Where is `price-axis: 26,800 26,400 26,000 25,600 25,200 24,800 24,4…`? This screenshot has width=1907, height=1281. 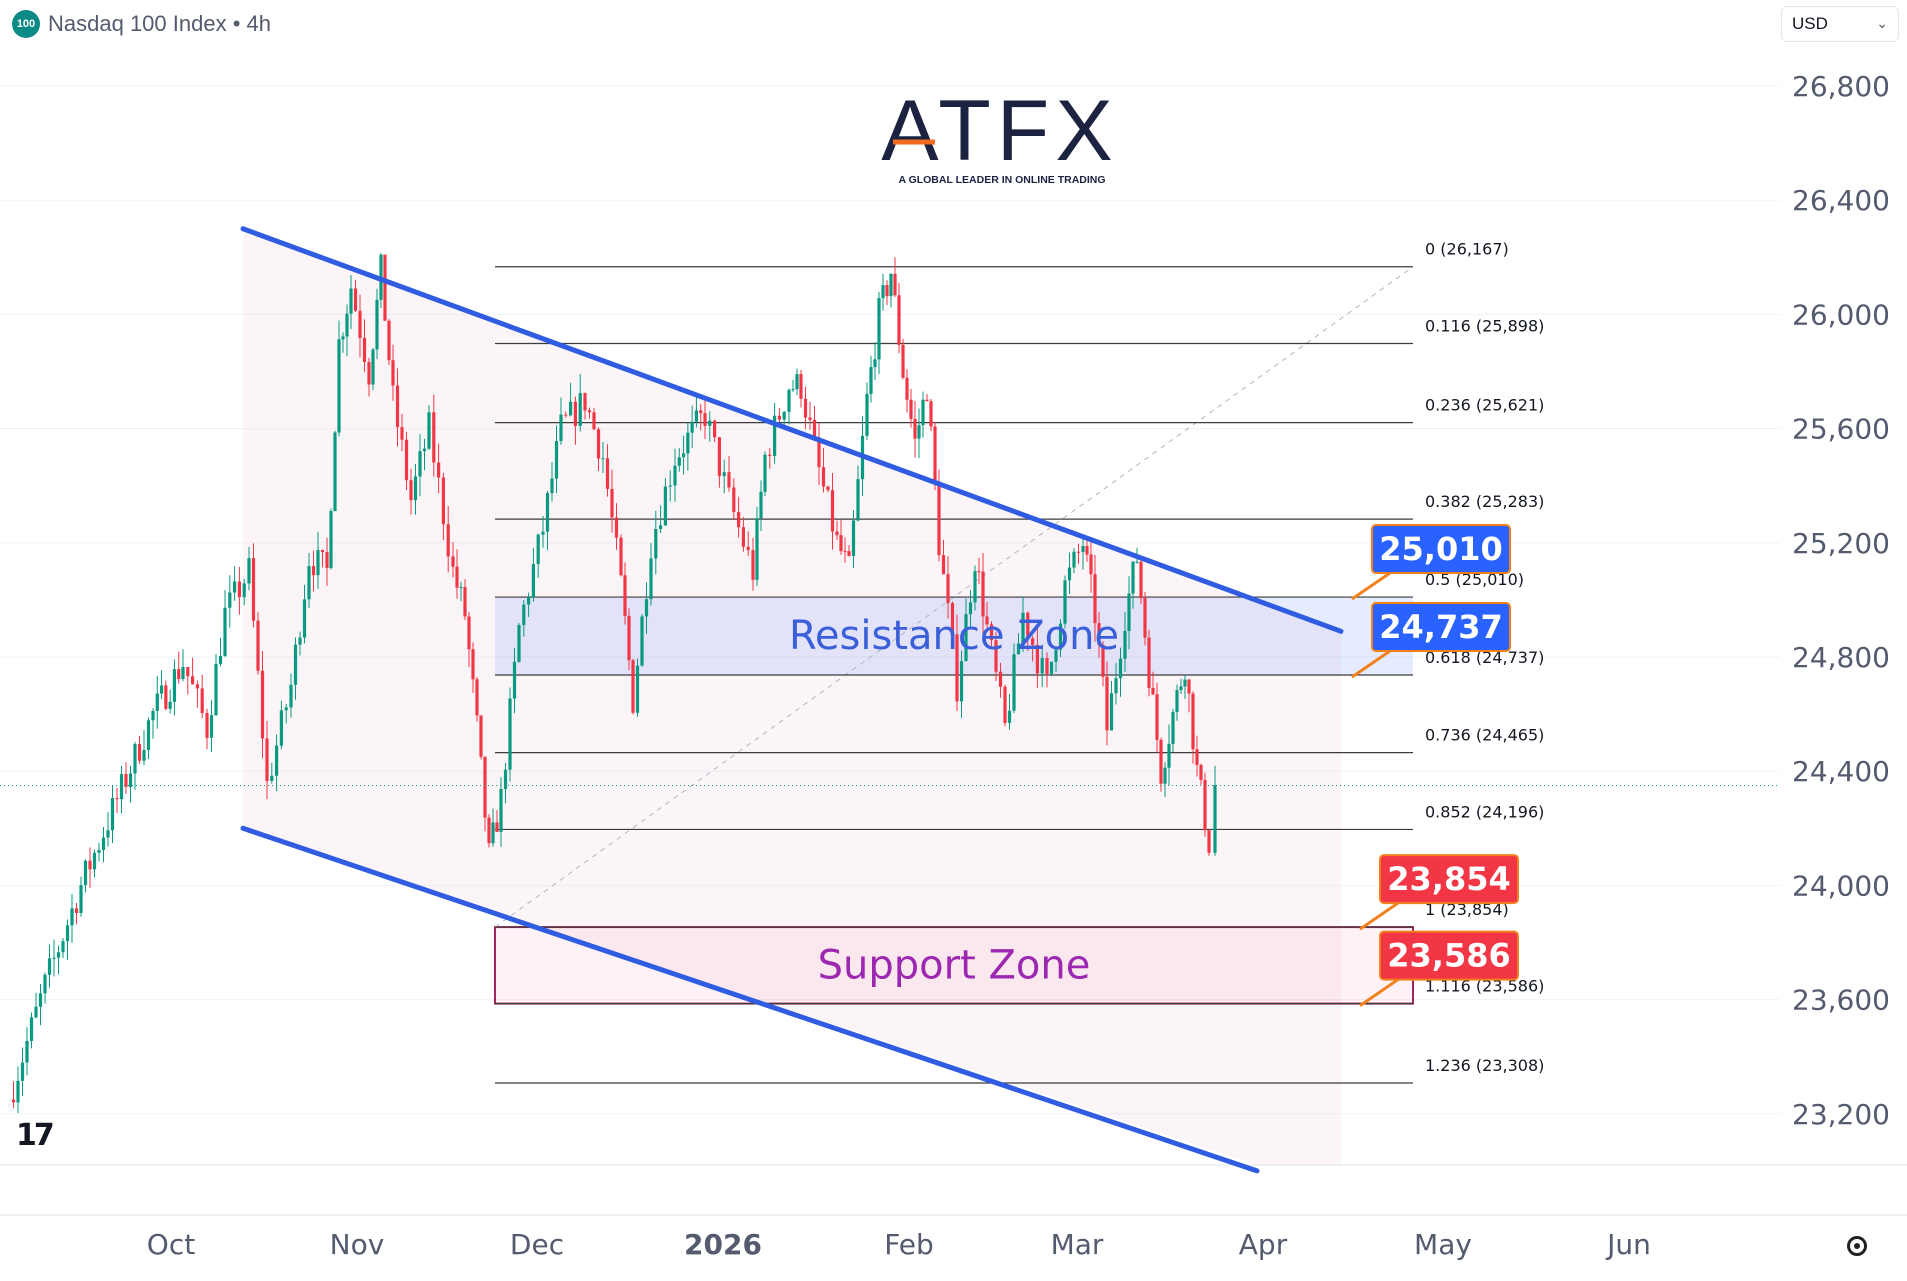 price-axis: 26,800 26,400 26,000 25,600 25,200 24,800 24,4… is located at coordinates (1841, 600).